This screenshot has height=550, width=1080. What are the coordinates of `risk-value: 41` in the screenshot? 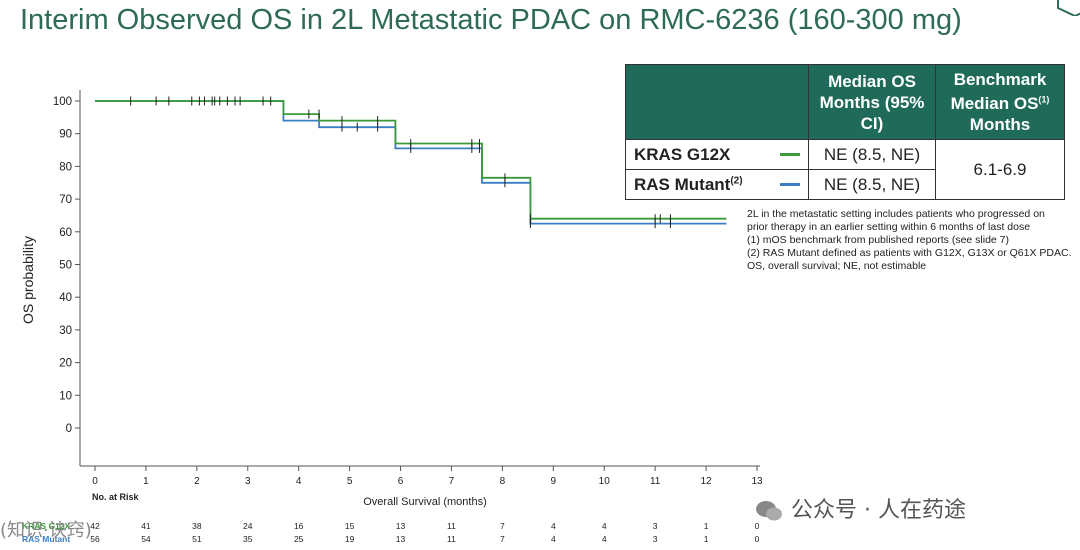 It's located at (146, 526).